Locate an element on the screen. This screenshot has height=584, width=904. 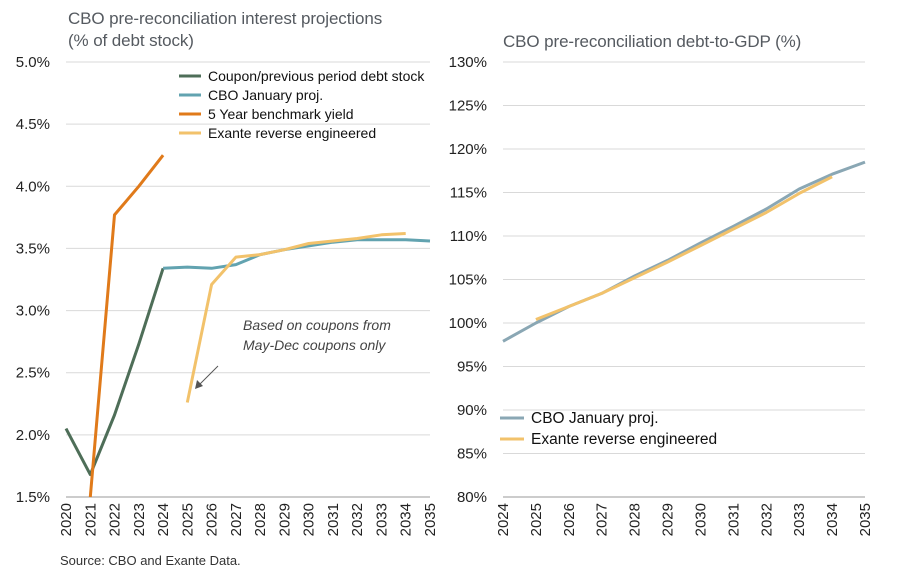
right-chart-x-tick-label: 2029 is located at coordinates (668, 519).